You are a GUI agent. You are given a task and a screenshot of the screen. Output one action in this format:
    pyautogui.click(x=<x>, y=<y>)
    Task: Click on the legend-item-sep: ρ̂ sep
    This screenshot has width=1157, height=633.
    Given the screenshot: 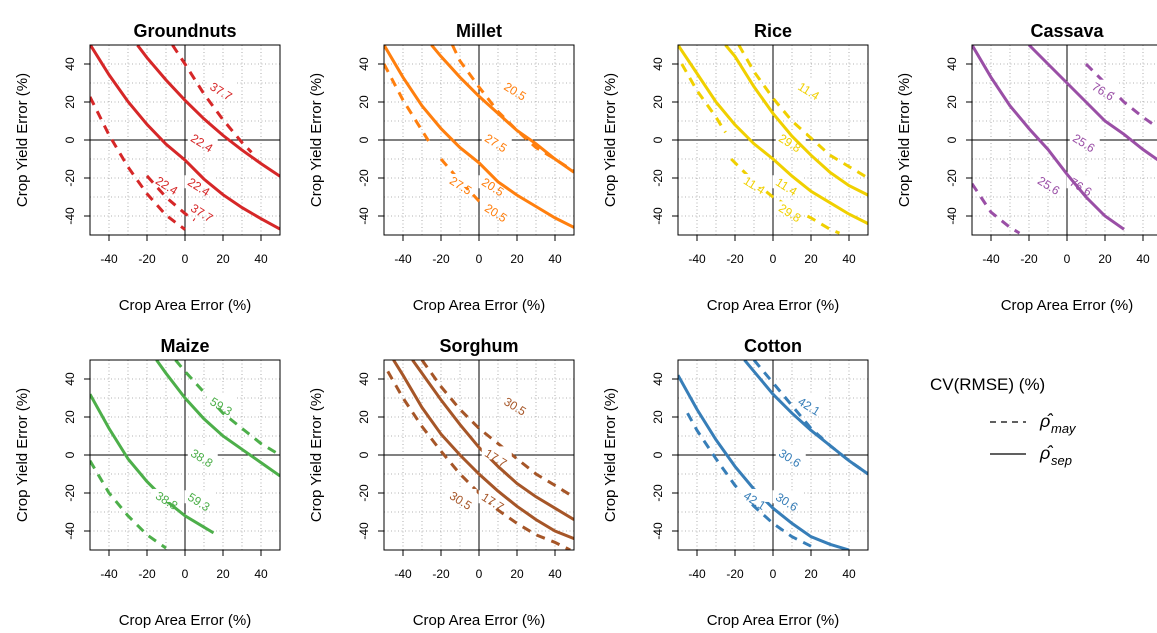 What is the action you would take?
    pyautogui.click(x=1031, y=455)
    